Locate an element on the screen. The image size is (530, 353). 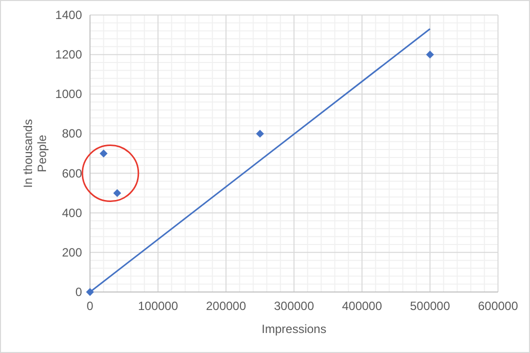
x-axis-title: Impressions is located at coordinates (294, 329).